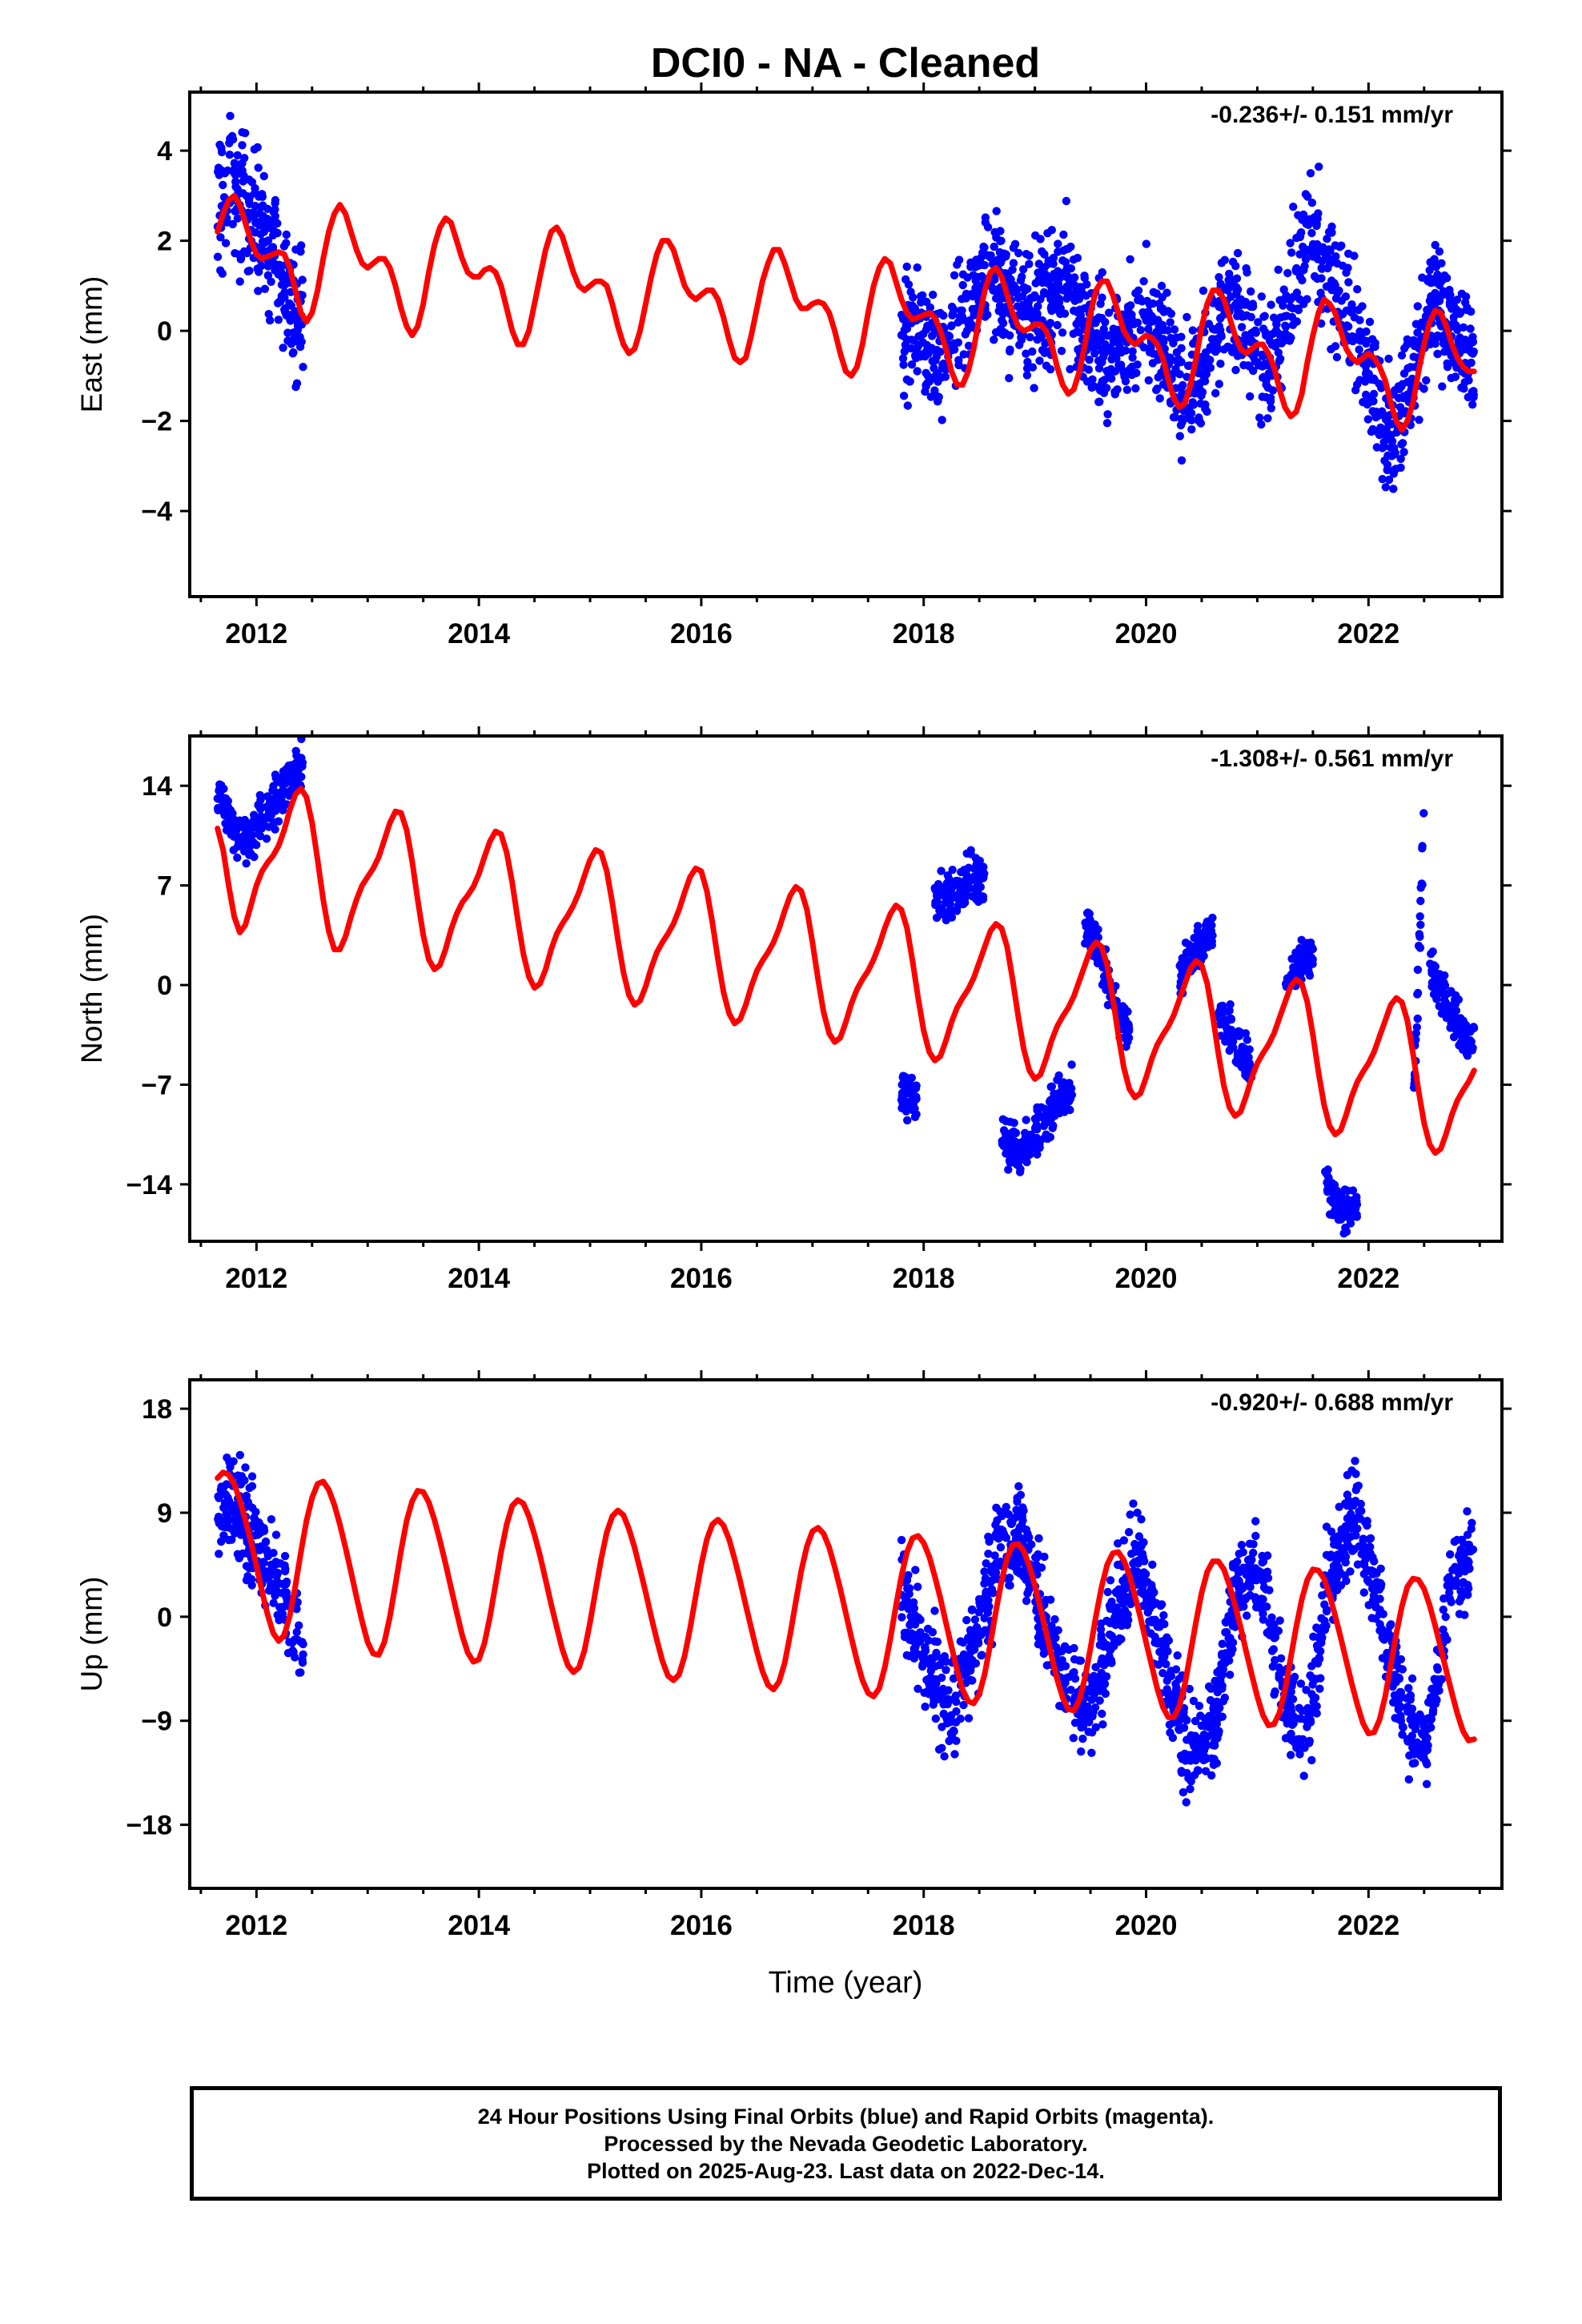 The width and height of the screenshot is (1582, 2324). Describe the element at coordinates (91, 1634) in the screenshot. I see `up-y-axis-label: Up (mm)` at that location.